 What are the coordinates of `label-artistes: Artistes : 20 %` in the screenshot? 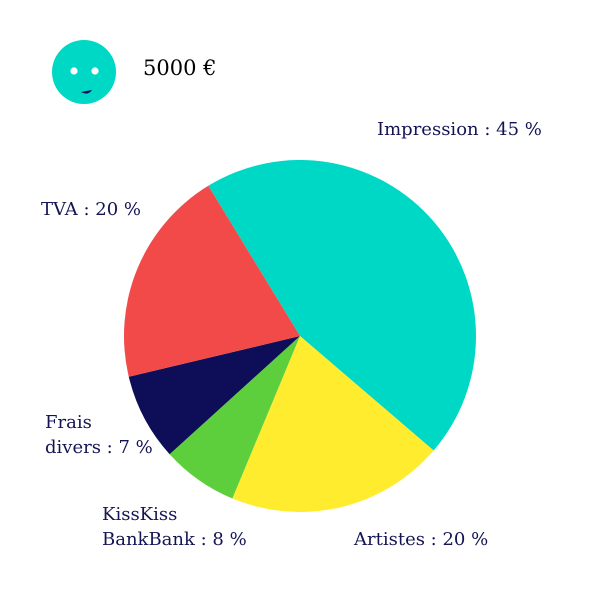 It's located at (421, 539).